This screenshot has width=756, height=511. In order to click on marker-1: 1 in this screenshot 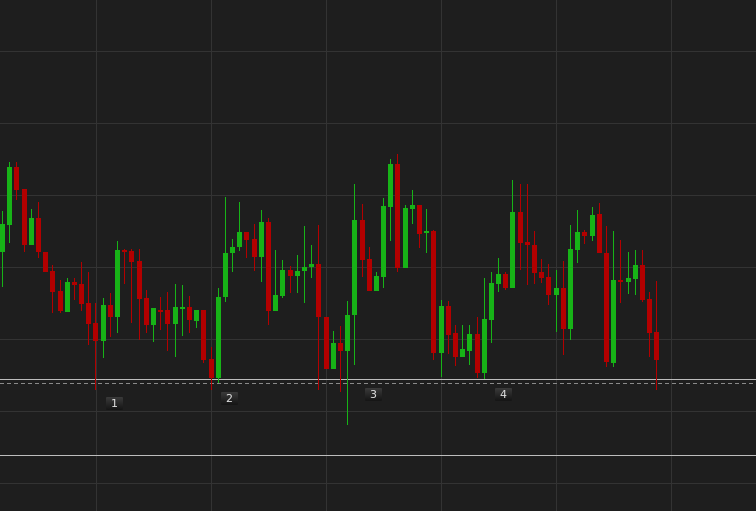, I will do `click(114, 403)`.